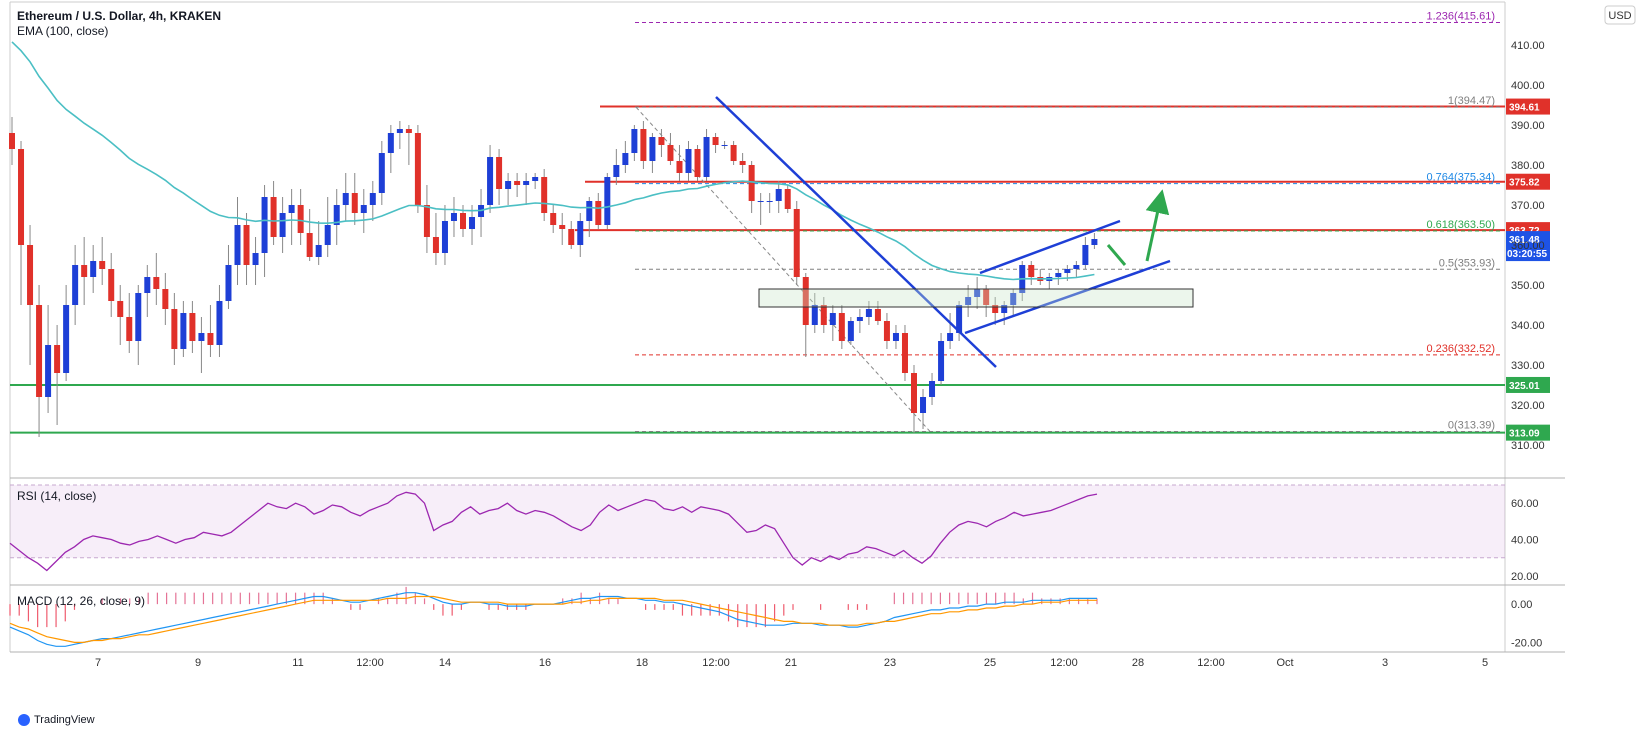 This screenshot has height=730, width=1652. I want to click on channel-upper-line, so click(1050, 247).